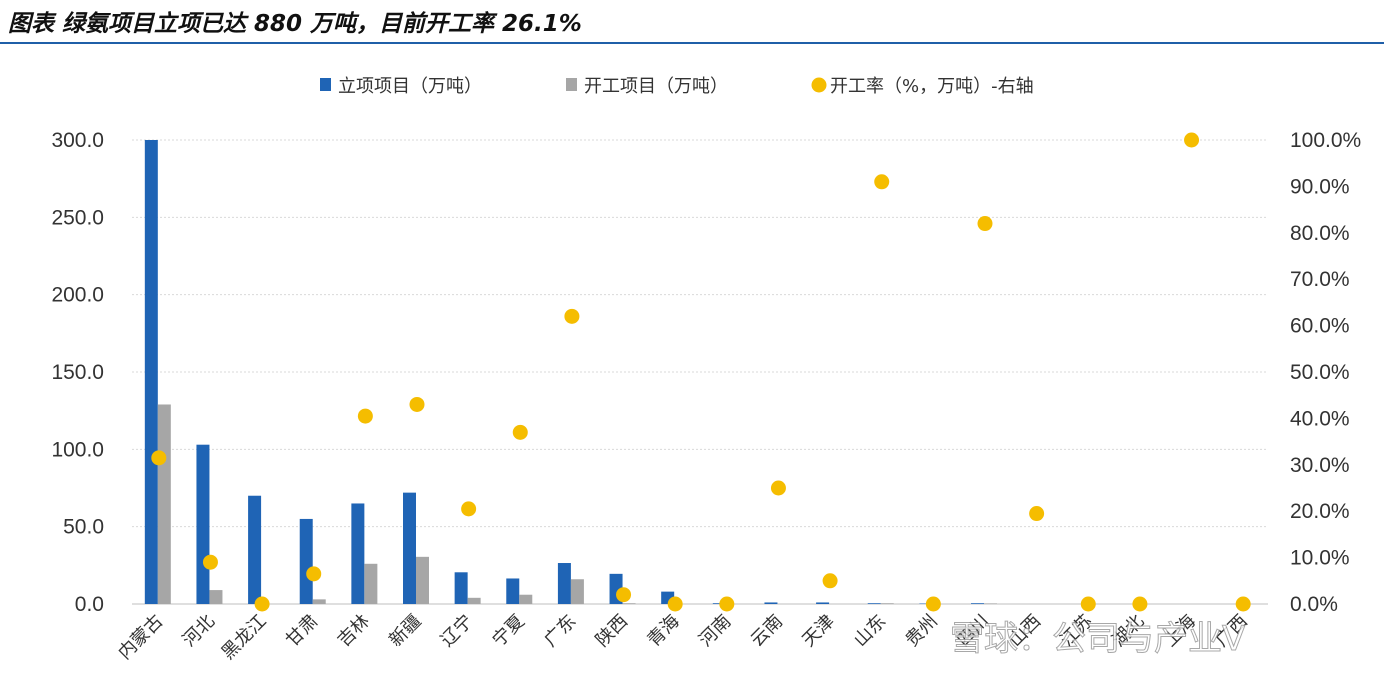 The width and height of the screenshot is (1384, 684). Describe the element at coordinates (870, 631) in the screenshot. I see `category-label: 山东` at that location.